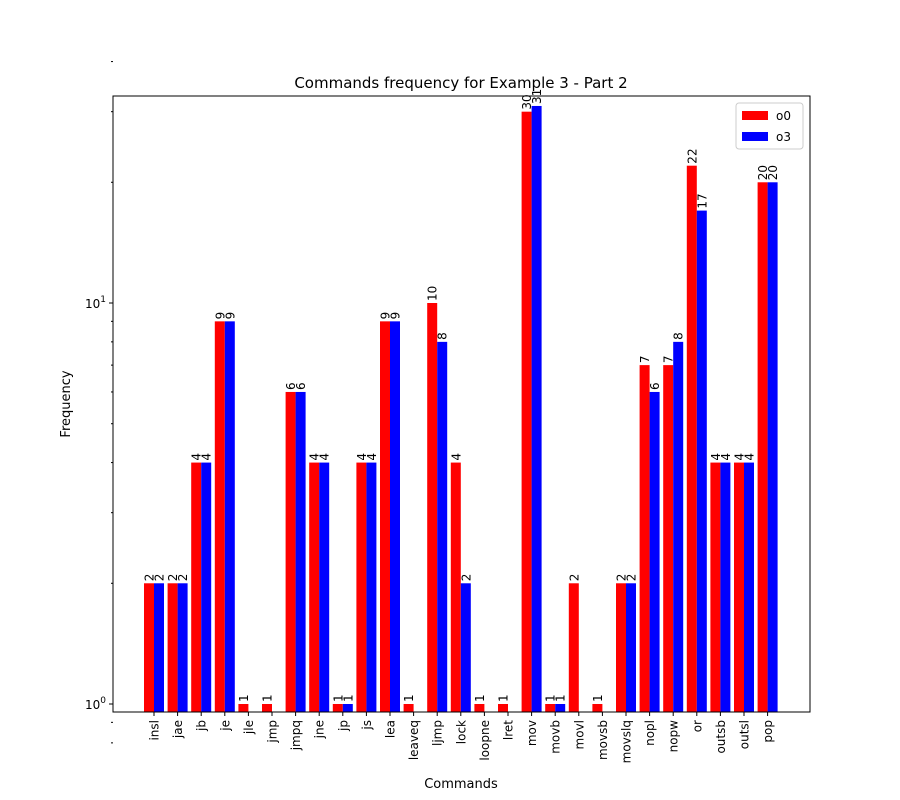 The height and width of the screenshot is (800, 900). Describe the element at coordinates (532, 733) in the screenshot. I see `x-tick-label: mov` at that location.